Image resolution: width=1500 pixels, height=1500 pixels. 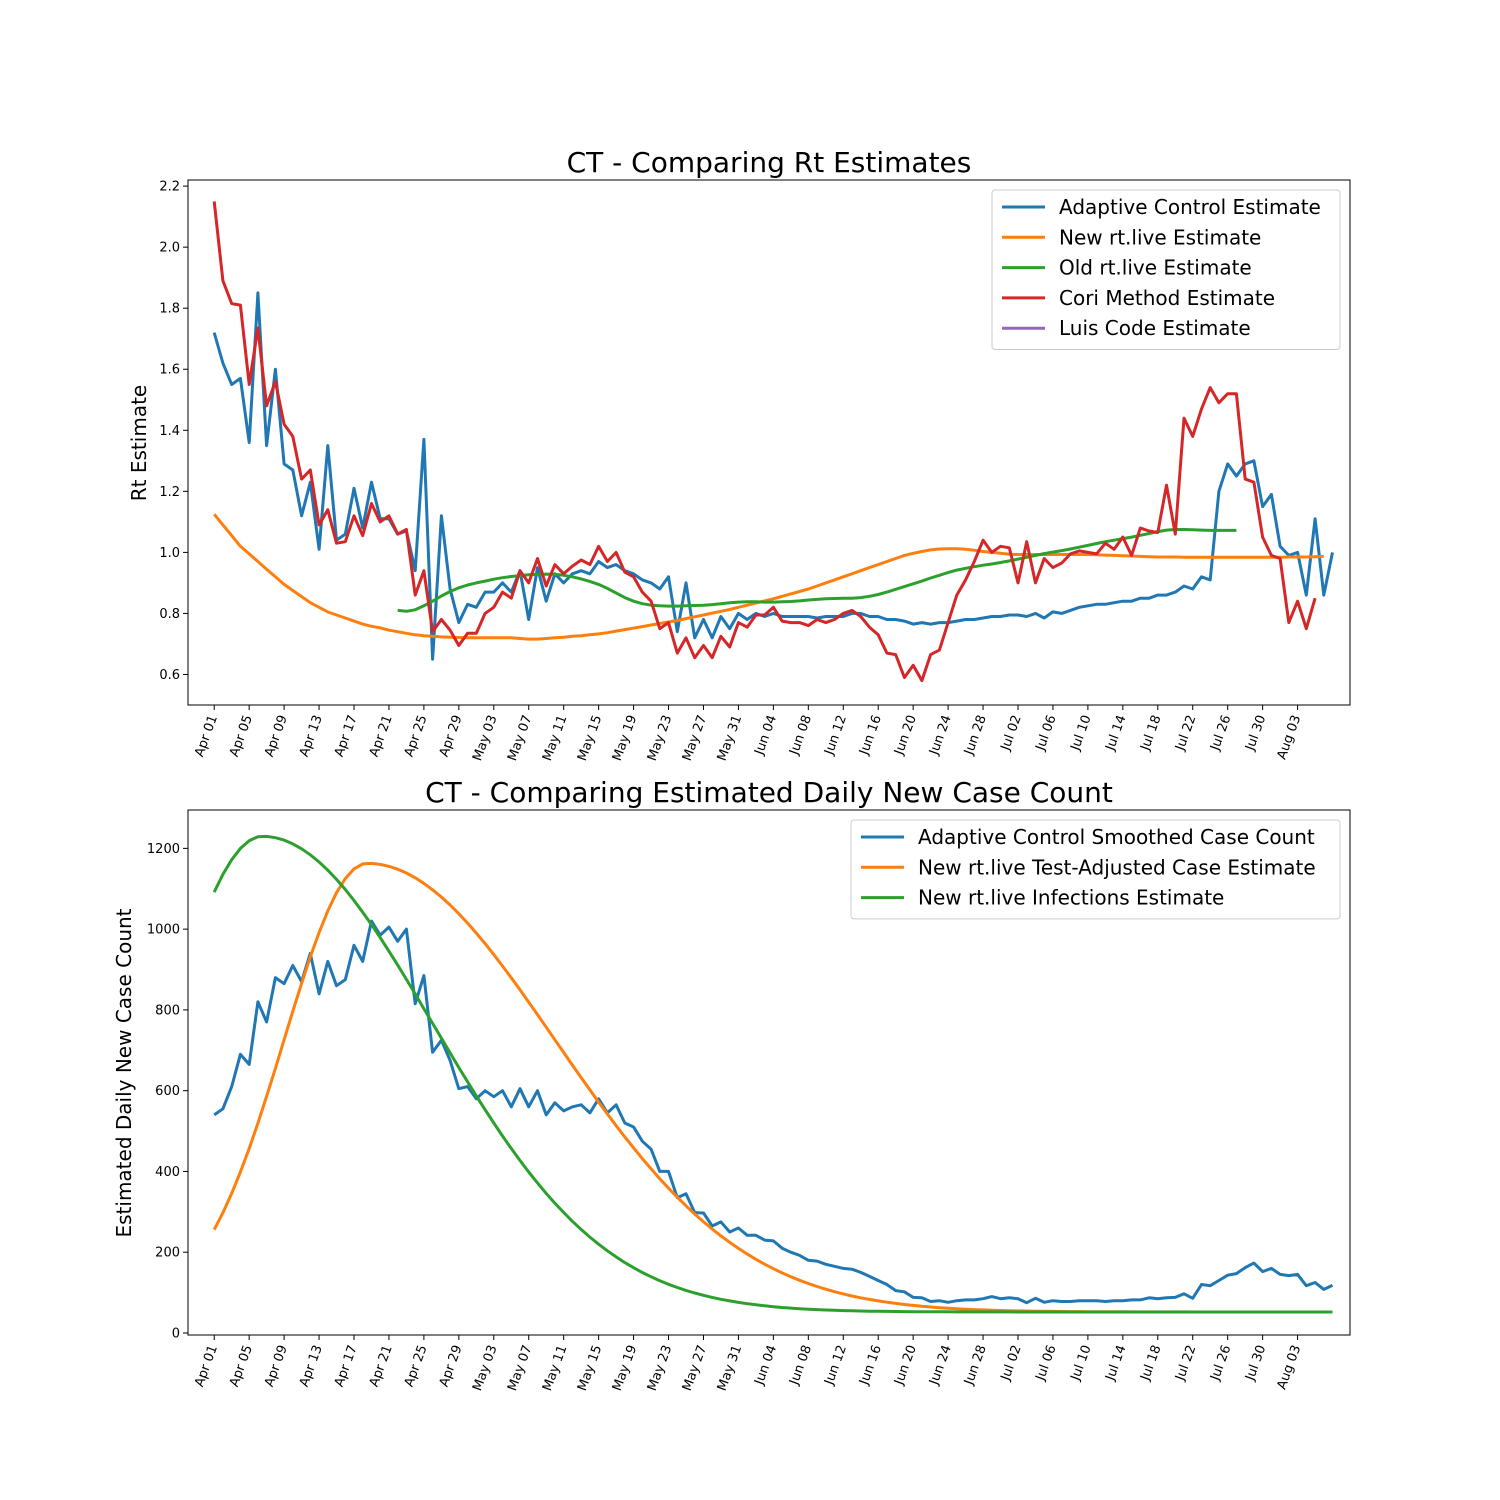 I want to click on case-chart-ylabel: Estimated Daily New Case Count, so click(x=124, y=1072).